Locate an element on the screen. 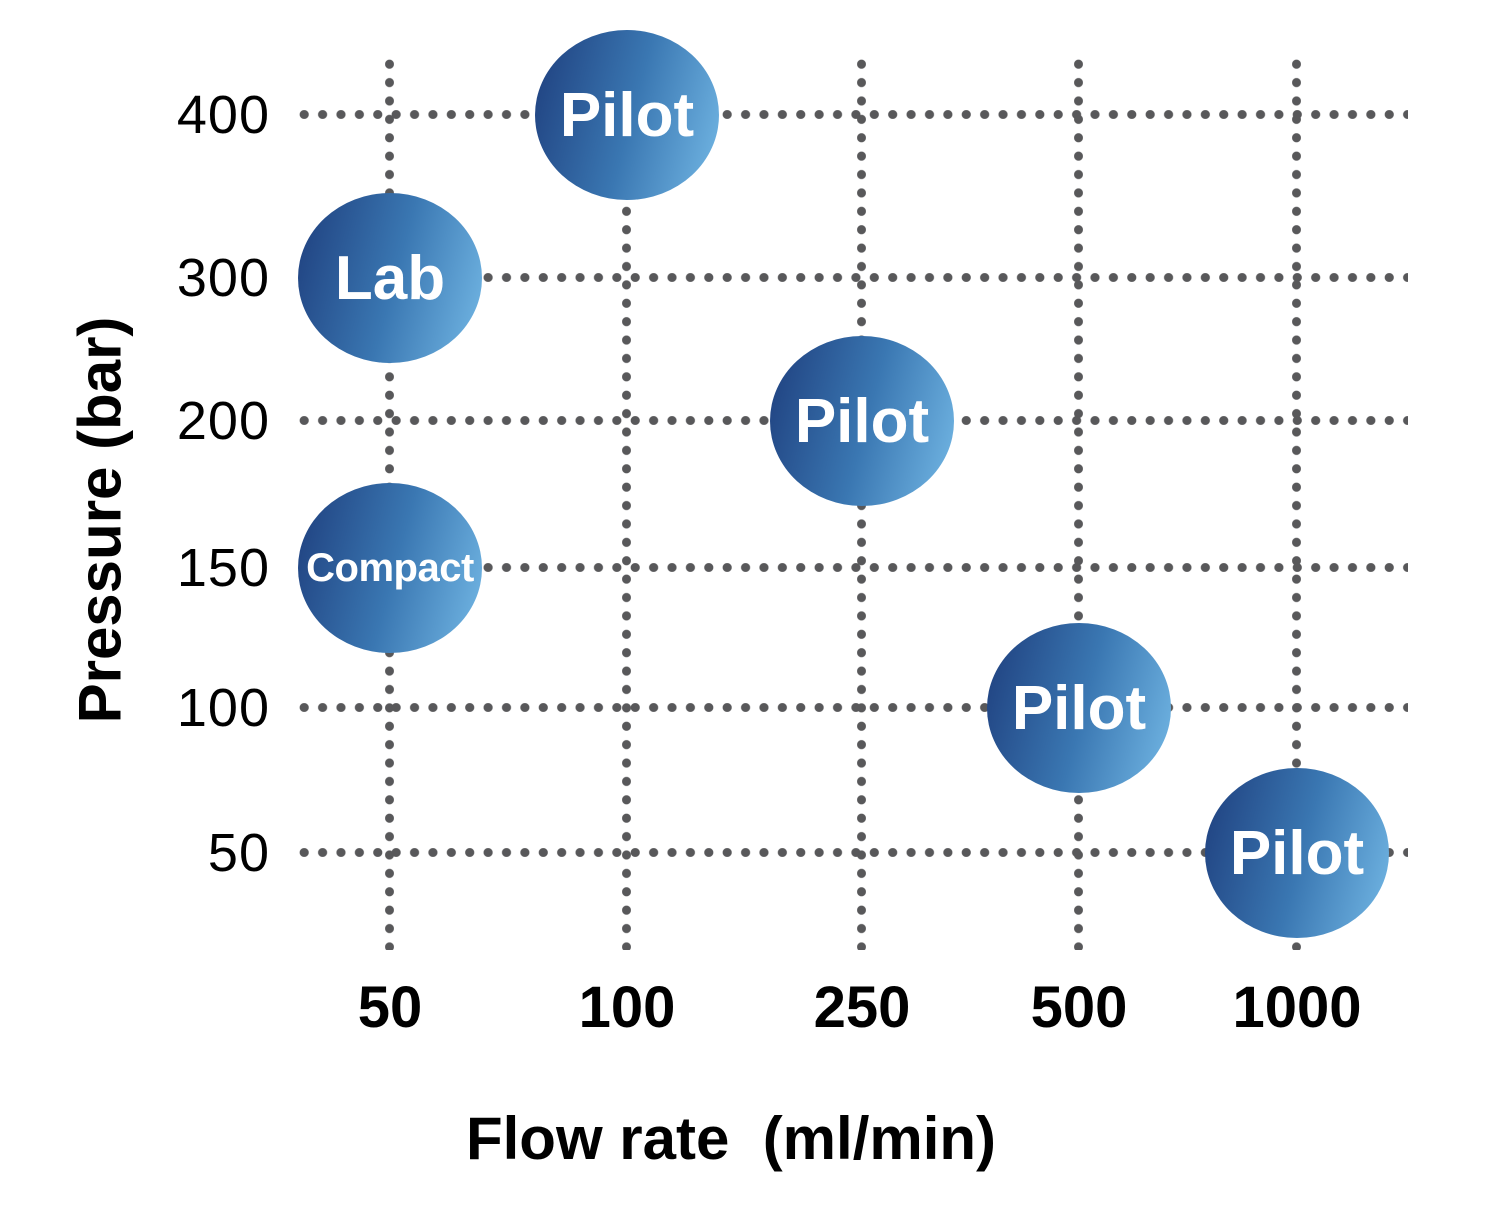 Image resolution: width=1492 pixels, height=1216 pixels. x-tick-label-50: 50 is located at coordinates (390, 1007).